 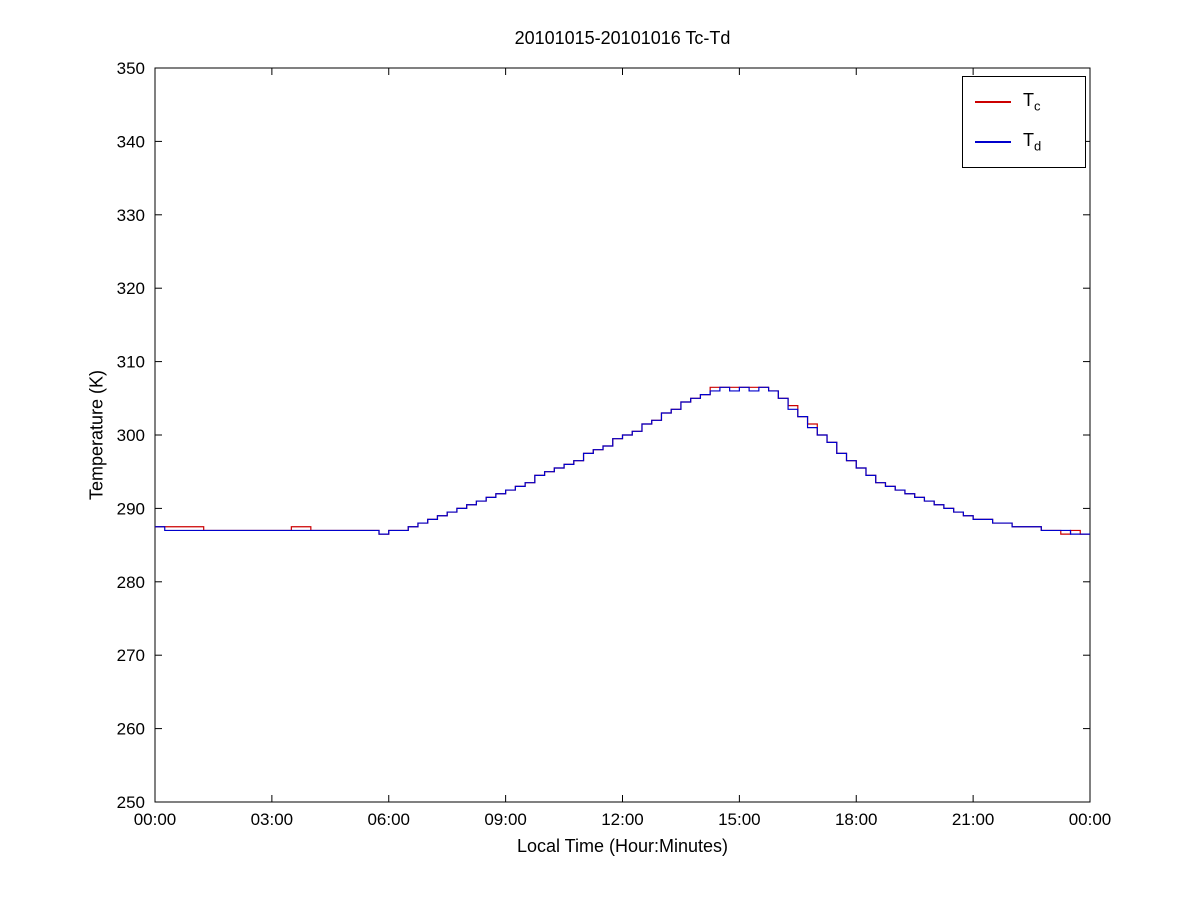 I want to click on series-line-td, so click(x=622, y=460).